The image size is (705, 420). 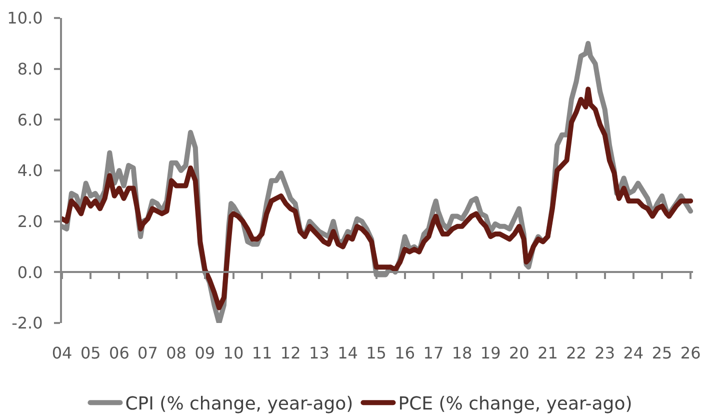 I want to click on x-tick-label: 10, so click(x=233, y=352).